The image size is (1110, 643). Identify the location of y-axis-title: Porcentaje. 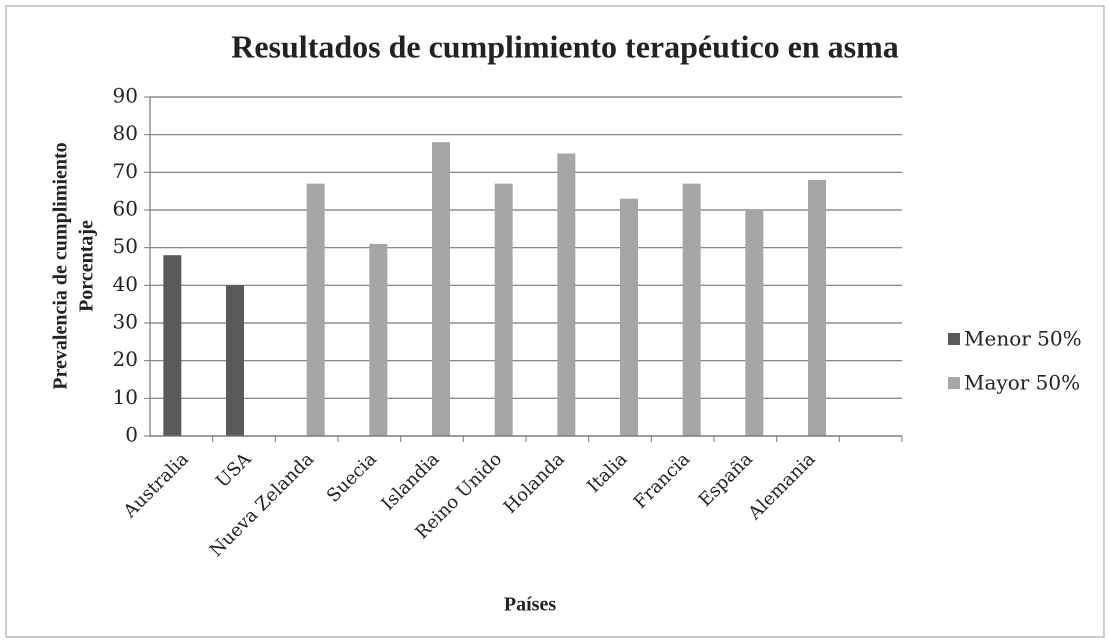
(87, 266).